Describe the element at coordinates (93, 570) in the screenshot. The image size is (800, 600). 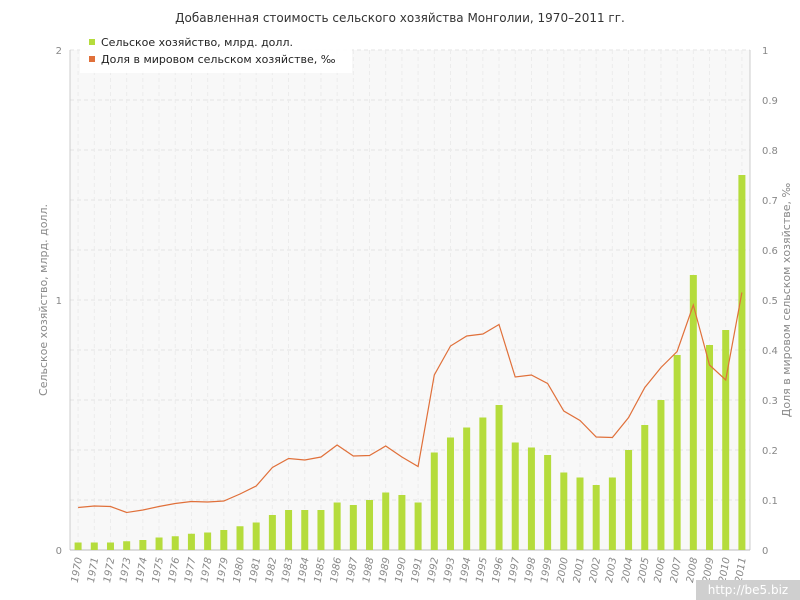
I see `x-tick-label: 1971` at that location.